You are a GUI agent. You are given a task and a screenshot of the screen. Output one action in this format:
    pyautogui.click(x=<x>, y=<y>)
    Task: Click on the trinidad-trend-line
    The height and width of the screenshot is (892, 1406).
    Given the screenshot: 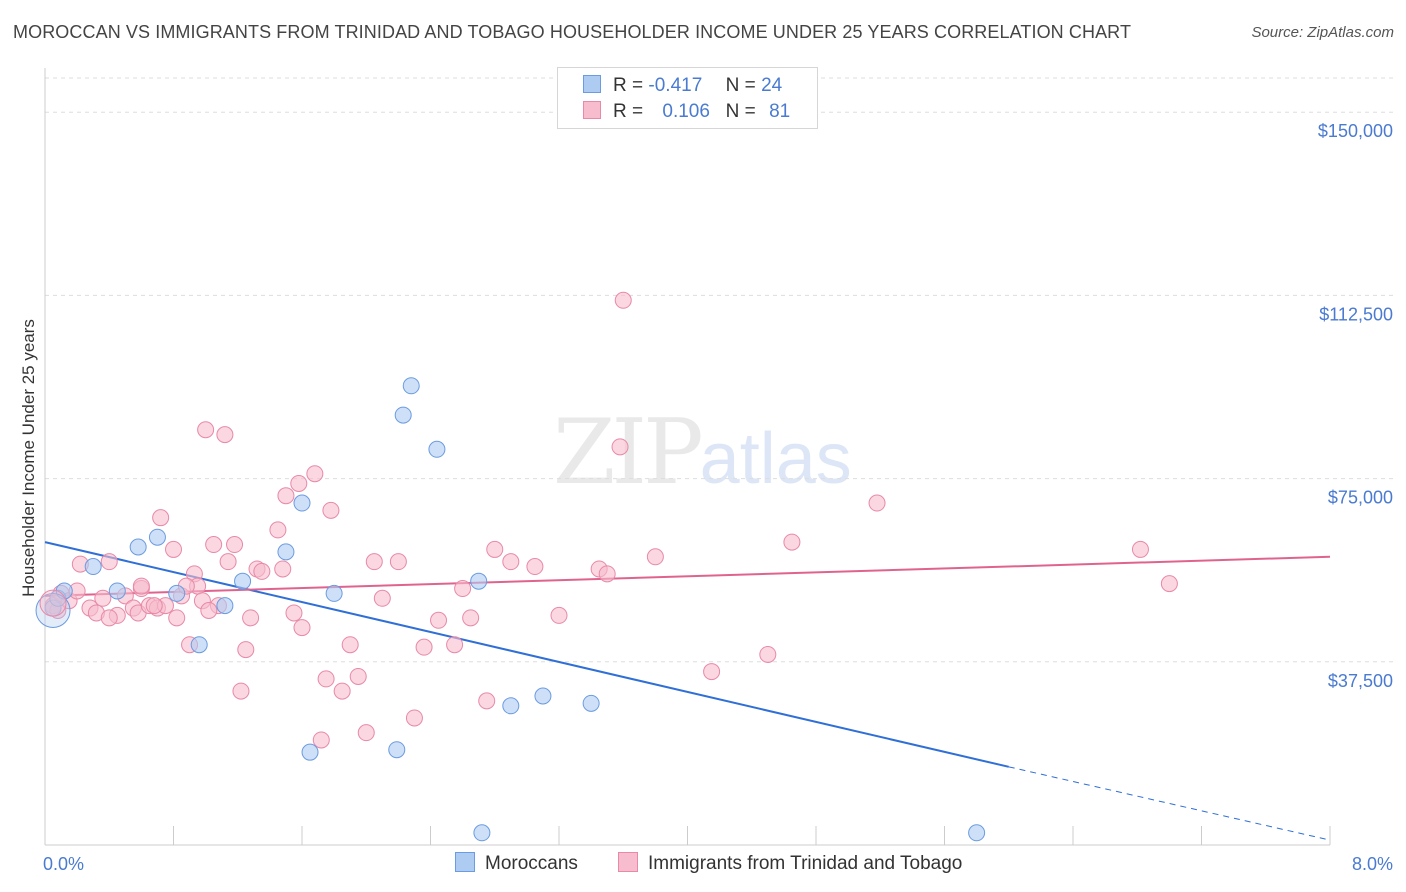 What is the action you would take?
    pyautogui.click(x=687, y=576)
    